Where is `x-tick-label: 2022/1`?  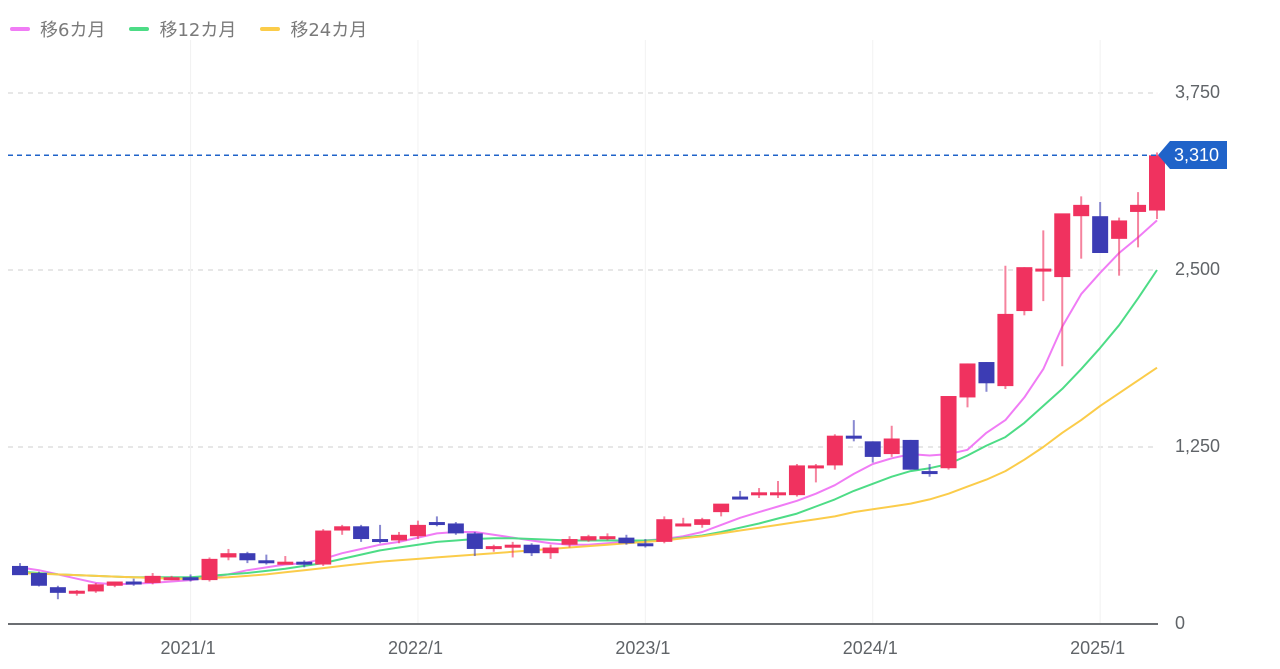 x-tick-label: 2022/1 is located at coordinates (415, 648).